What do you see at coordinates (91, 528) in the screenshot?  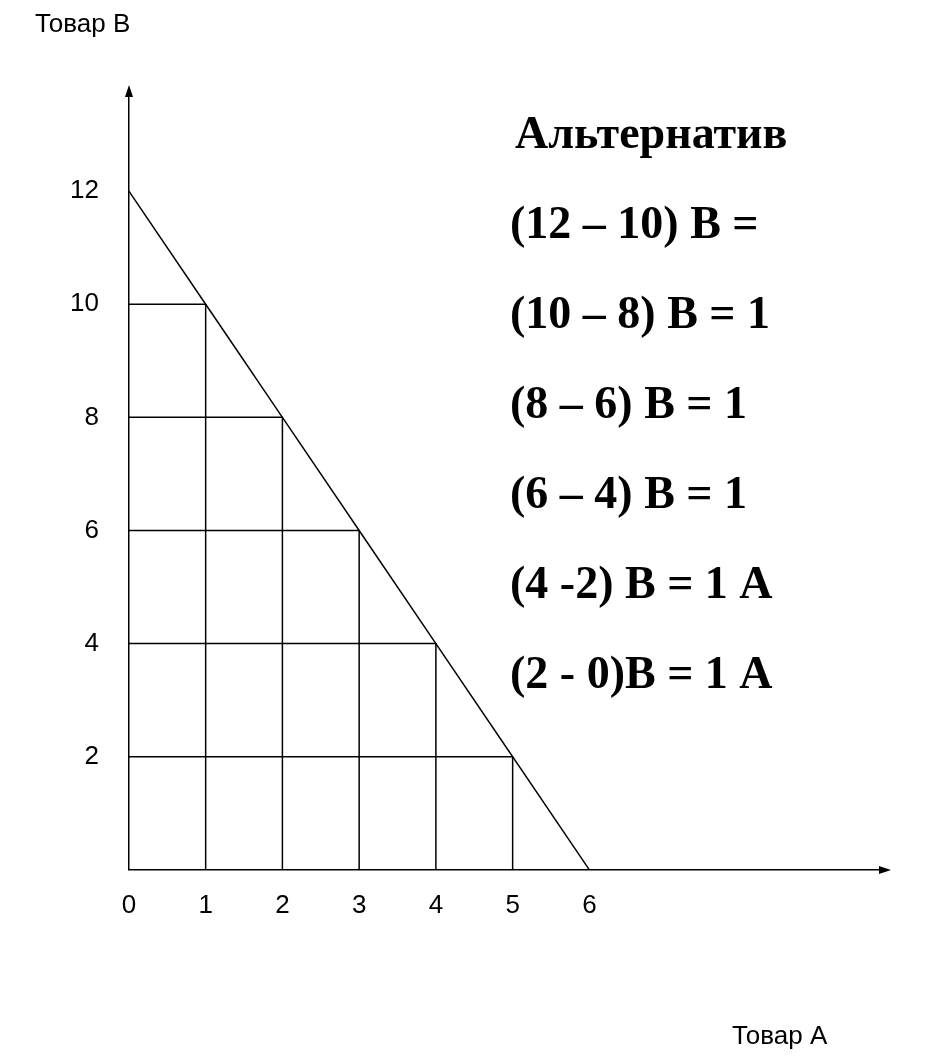 I see `y-tick-label: 6` at bounding box center [91, 528].